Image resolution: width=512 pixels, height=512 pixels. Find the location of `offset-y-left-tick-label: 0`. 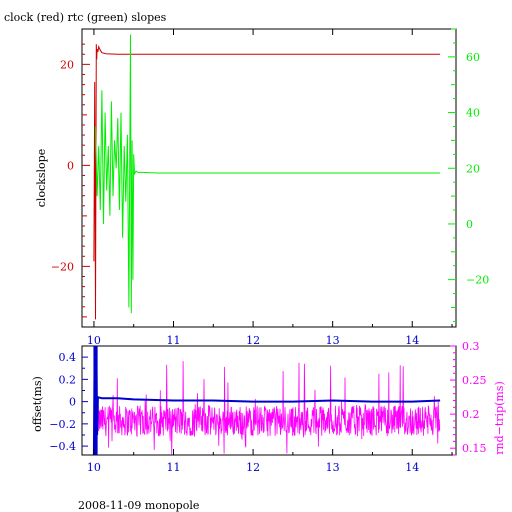

offset-y-left-tick-label: 0 is located at coordinates (72, 402).